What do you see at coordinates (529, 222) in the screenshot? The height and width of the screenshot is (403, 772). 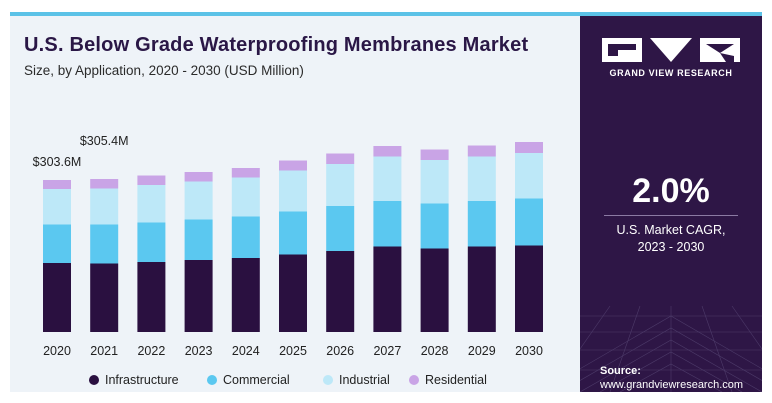 I see `bar-segment-commercial-2030` at bounding box center [529, 222].